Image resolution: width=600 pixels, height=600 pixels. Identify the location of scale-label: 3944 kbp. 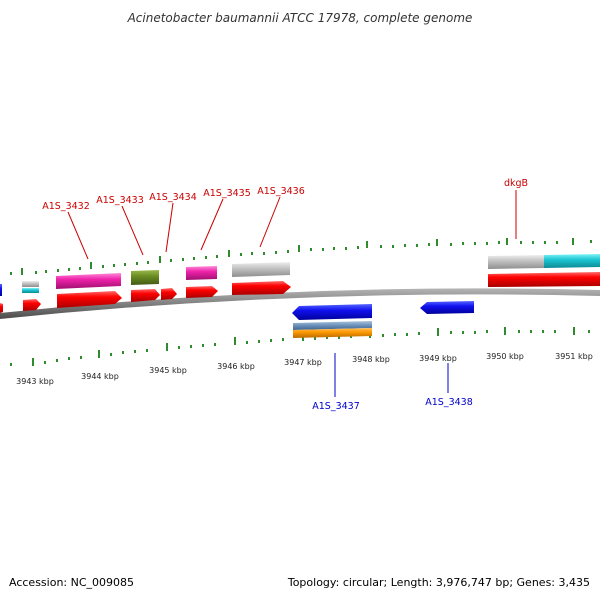
(100, 376).